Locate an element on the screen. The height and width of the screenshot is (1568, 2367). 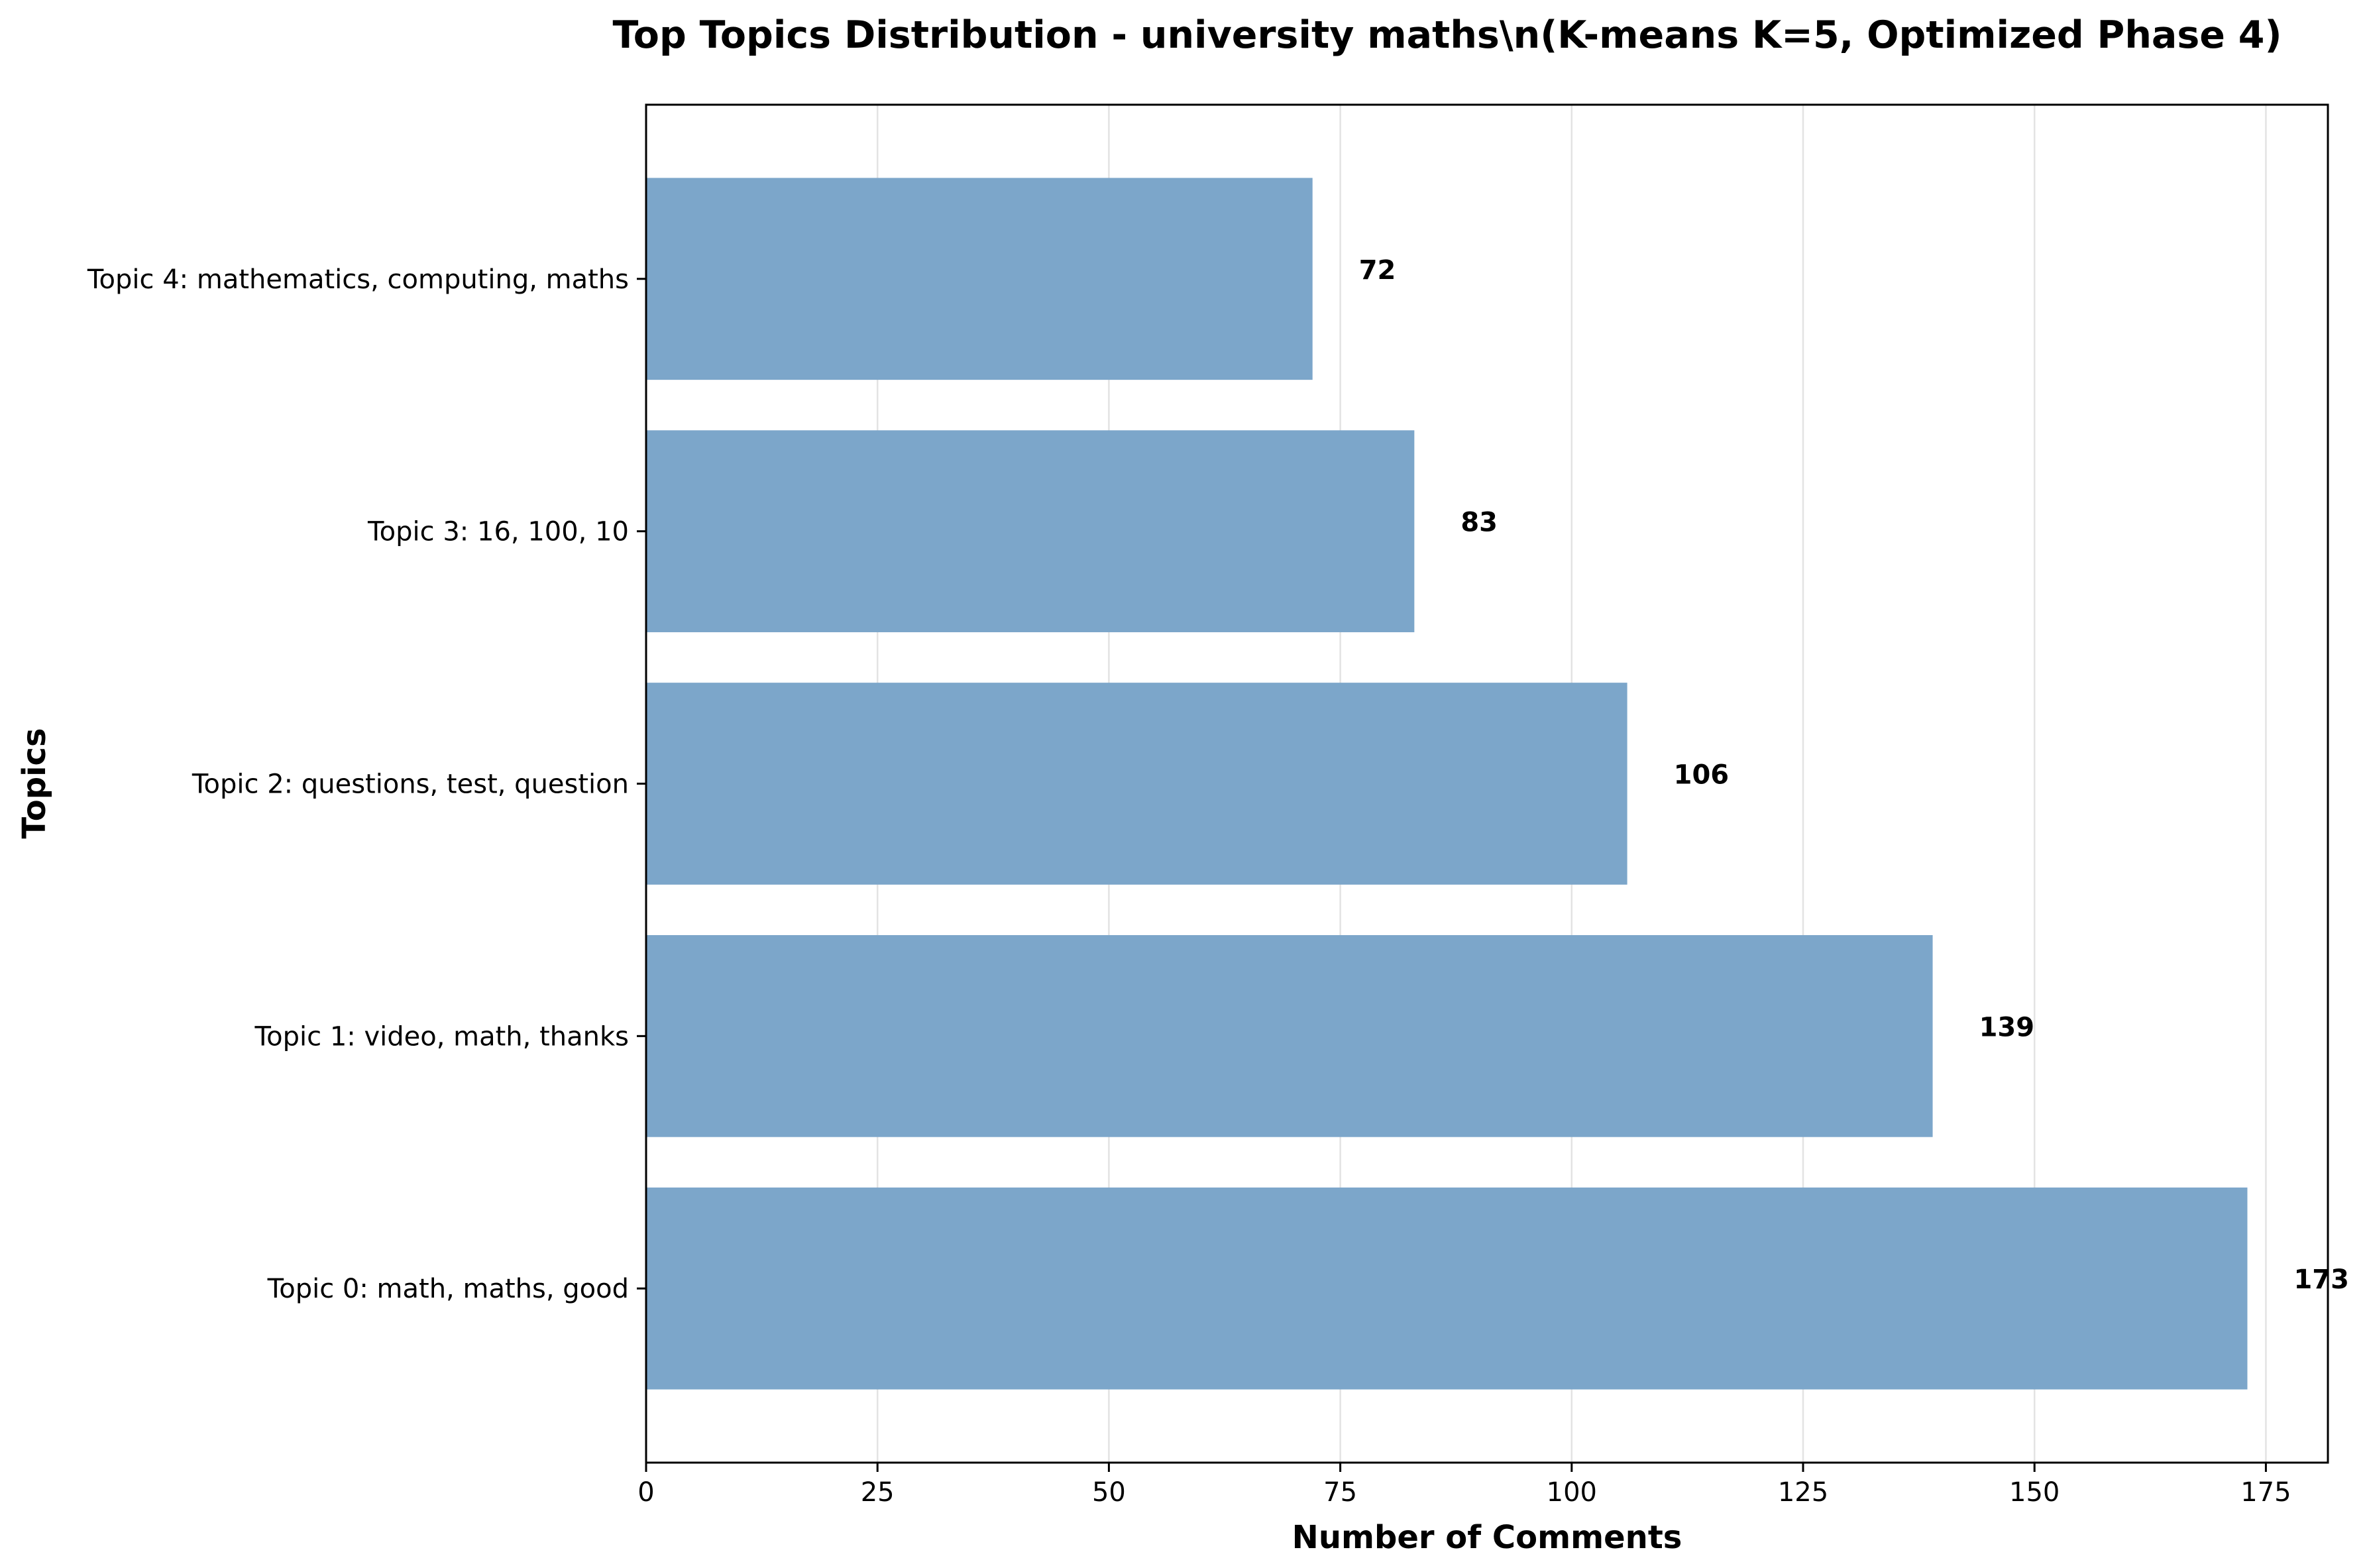
x-tick-label: 75 is located at coordinates (1340, 1492).